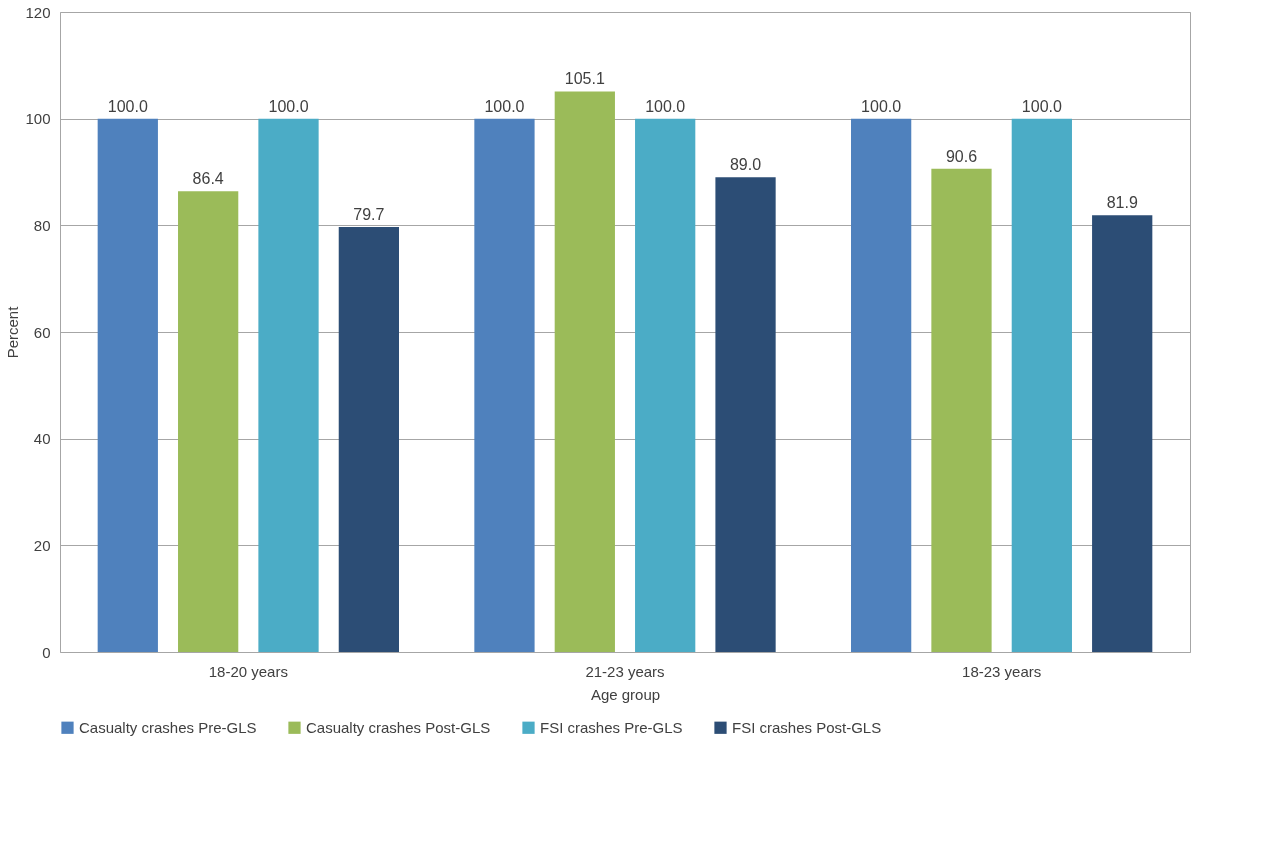 This screenshot has width=1284, height=846. Describe the element at coordinates (611, 727) in the screenshot. I see `legend-label: FSI crashes Pre-GLS` at that location.